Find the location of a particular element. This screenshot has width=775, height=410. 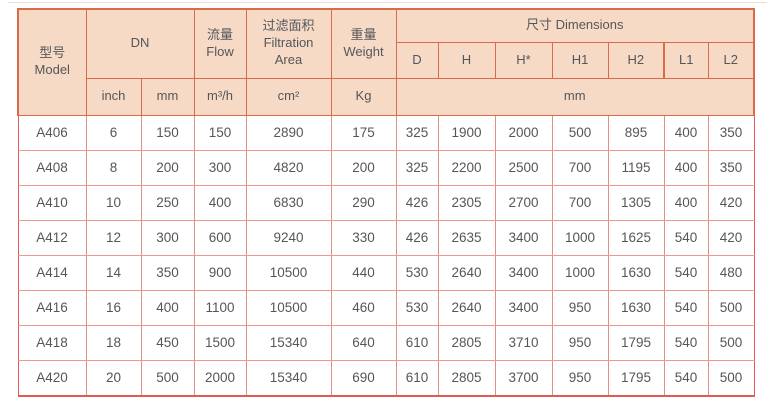

header-row-dim-cols: D H H* H1 H2 L1 L2 is located at coordinates (386, 60).